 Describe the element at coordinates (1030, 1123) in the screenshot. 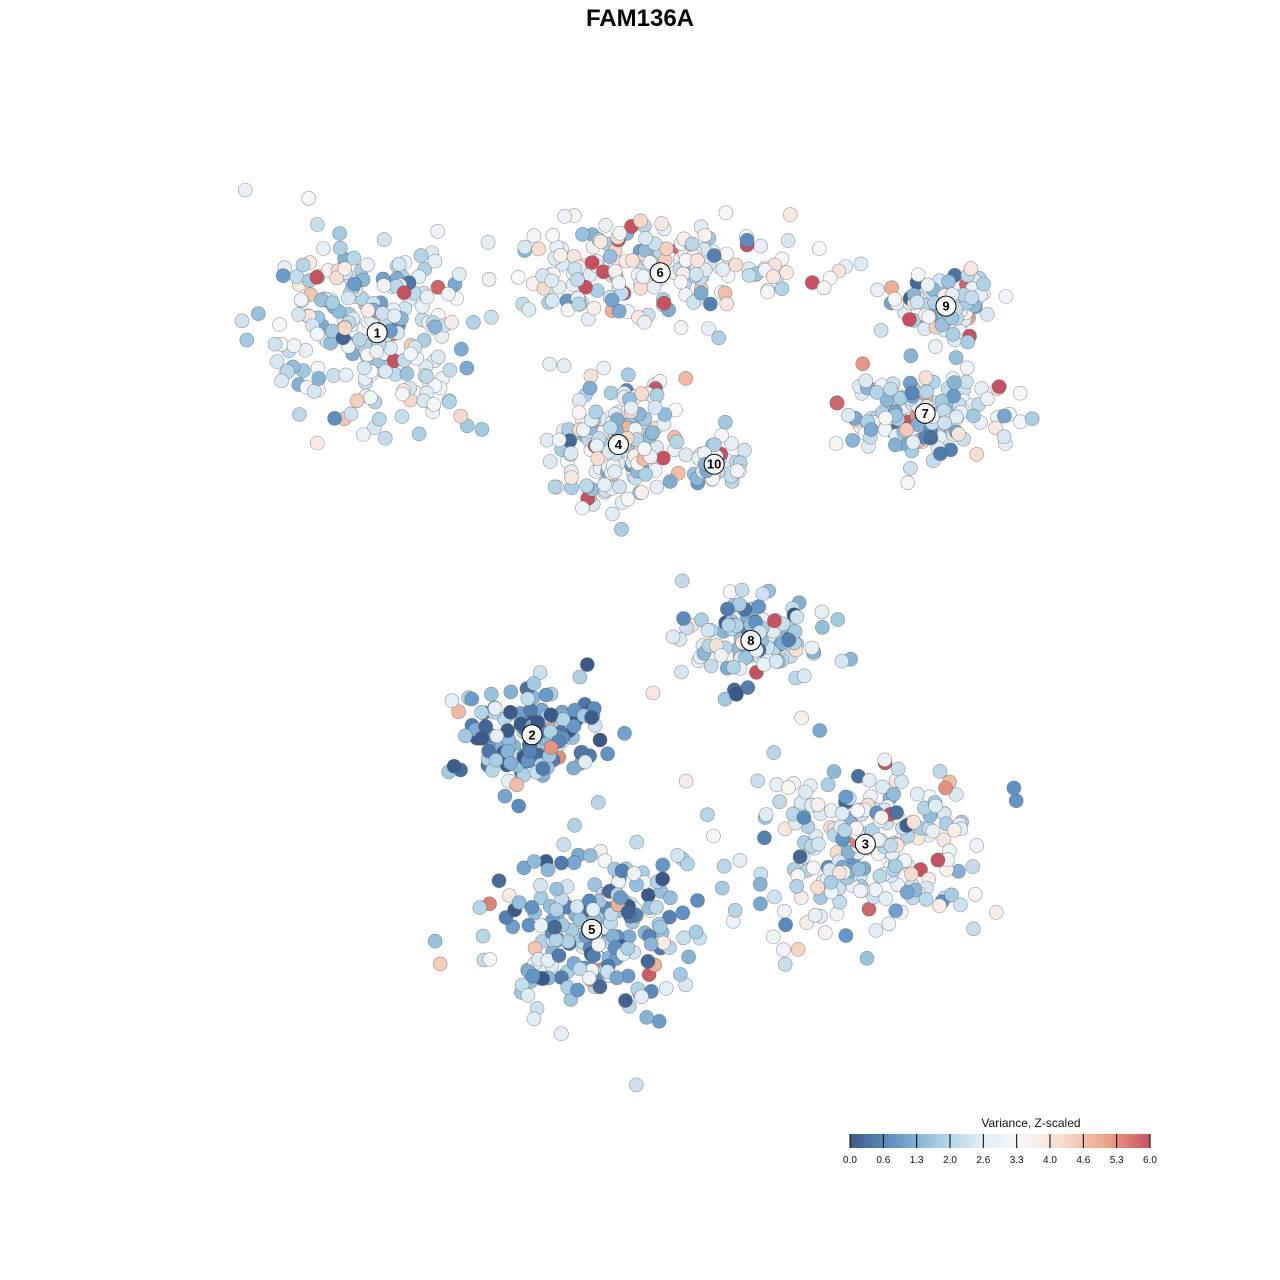

I see `legend-title: Variance, Z-scaled` at that location.